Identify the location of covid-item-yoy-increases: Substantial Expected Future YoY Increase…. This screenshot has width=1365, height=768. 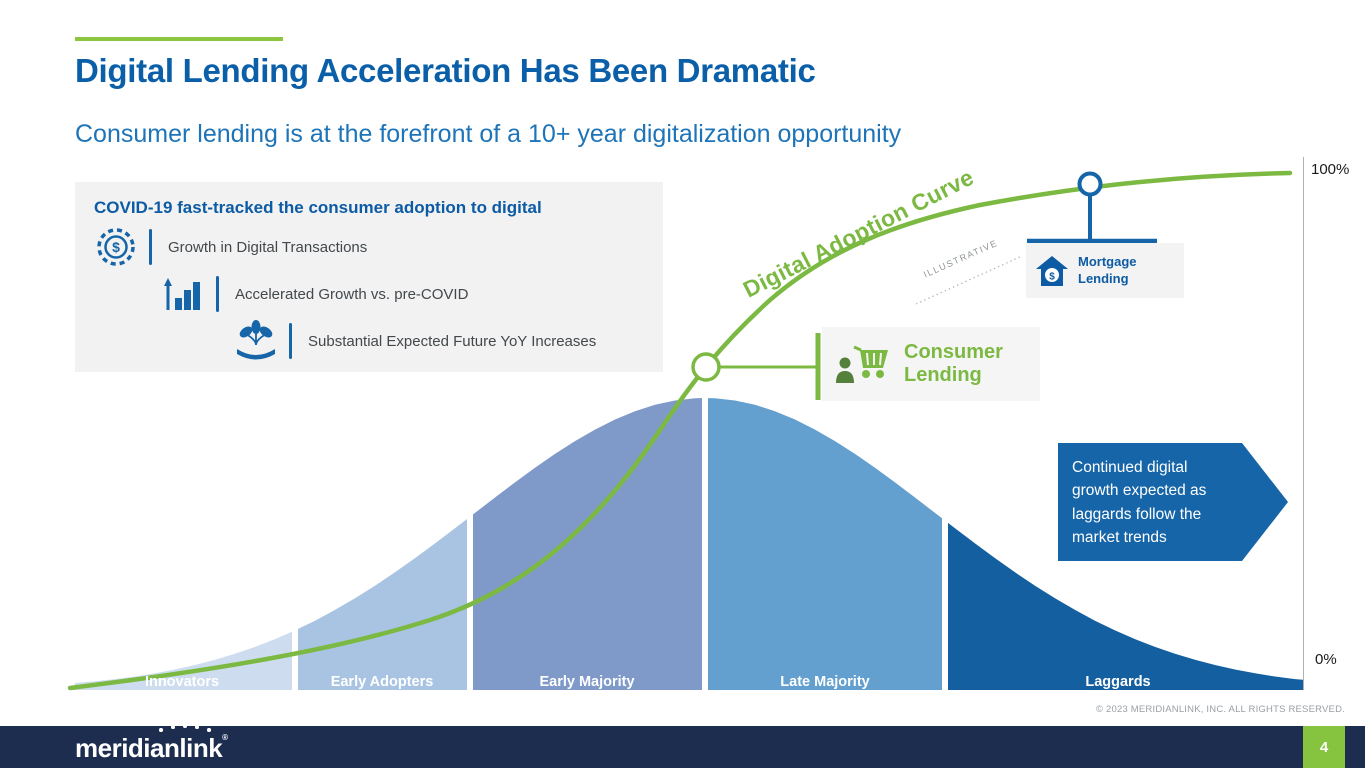
(414, 341).